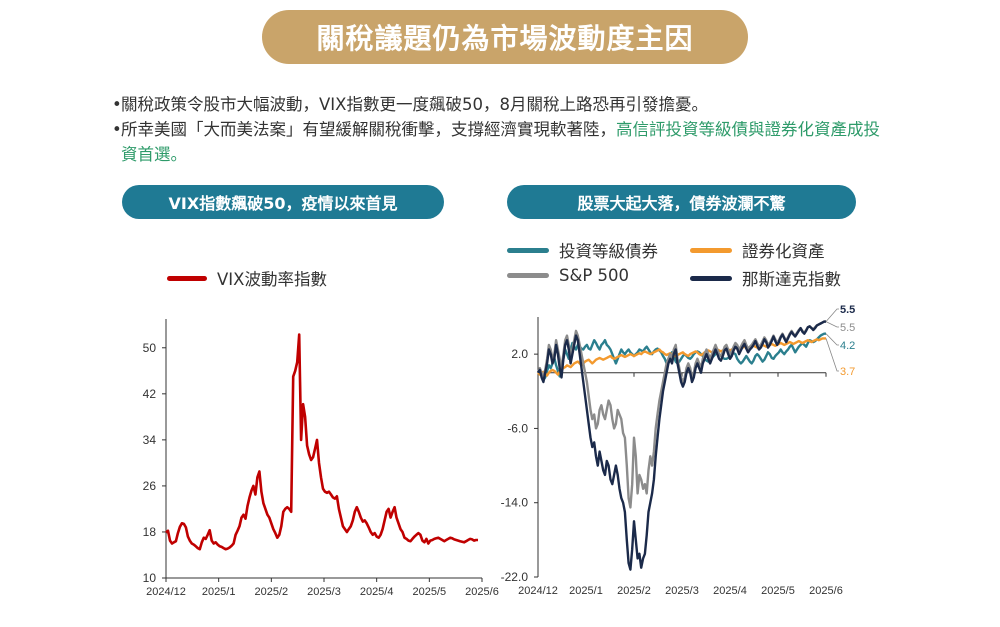  What do you see at coordinates (150, 578) in the screenshot?
I see `y-tick-label: 10` at bounding box center [150, 578].